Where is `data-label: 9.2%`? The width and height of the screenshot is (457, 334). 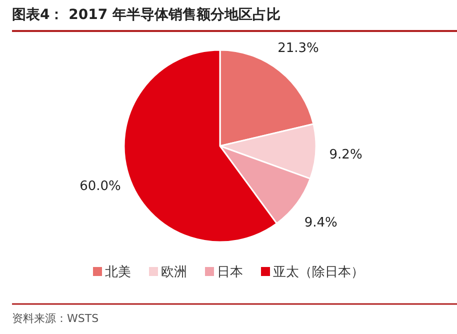
data-label: 9.2% is located at coordinates (345, 154).